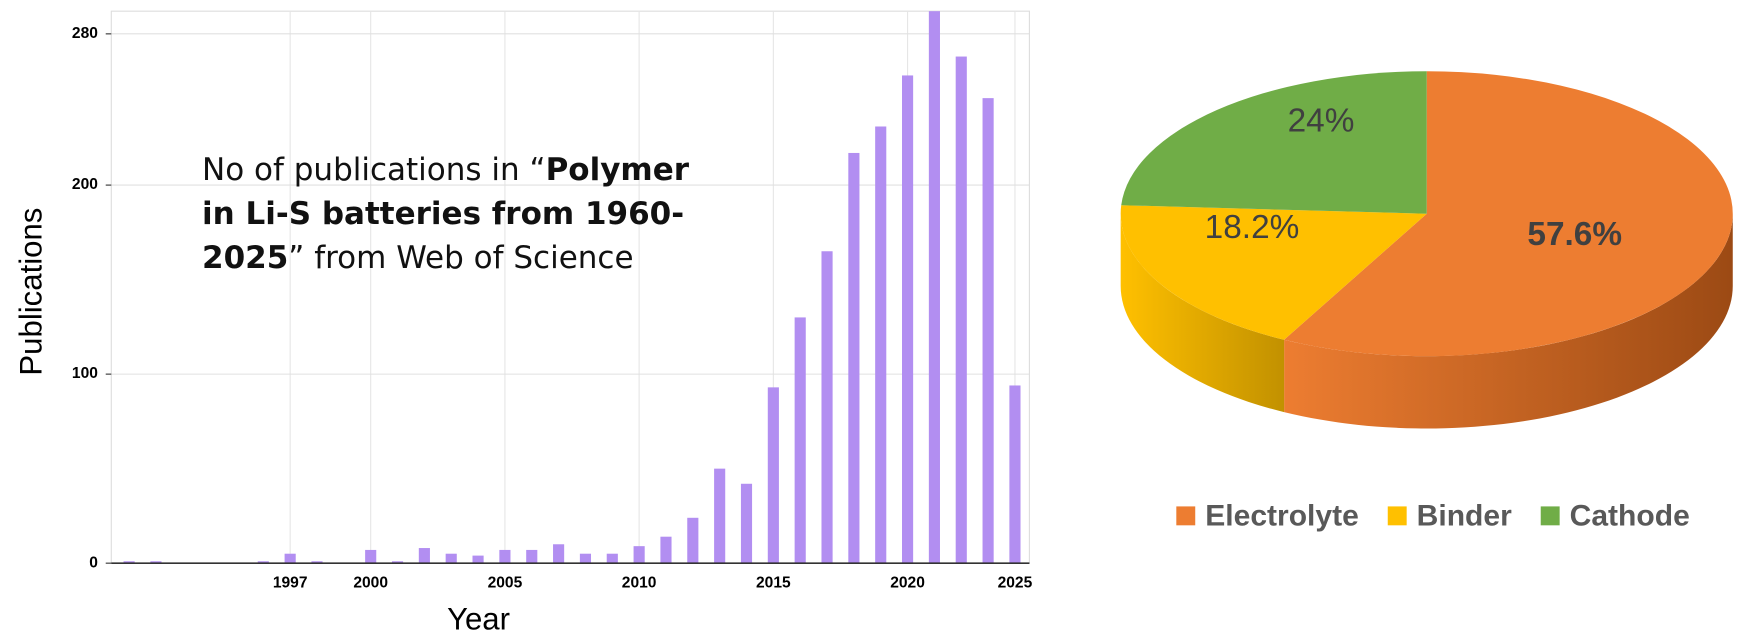  I want to click on y-tick-label: 280, so click(85, 33).